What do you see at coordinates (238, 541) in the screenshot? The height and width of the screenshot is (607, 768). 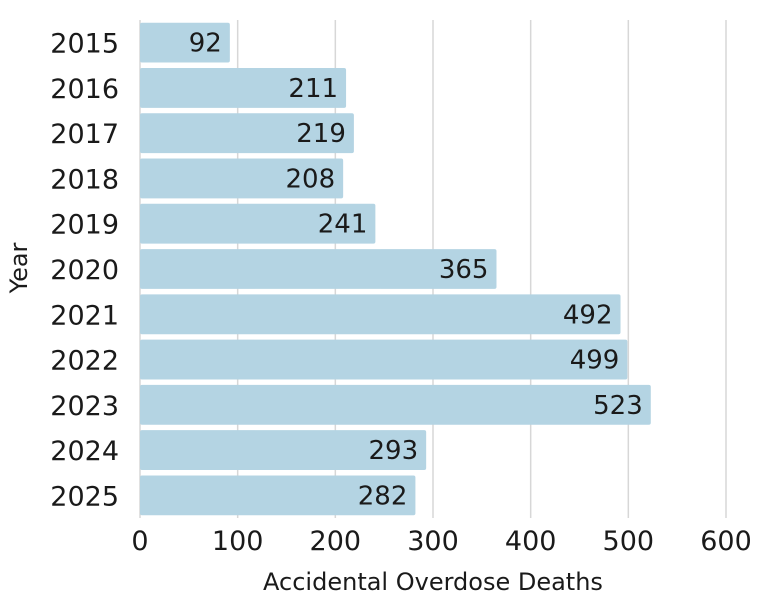 I see `x-tick-label: 100` at bounding box center [238, 541].